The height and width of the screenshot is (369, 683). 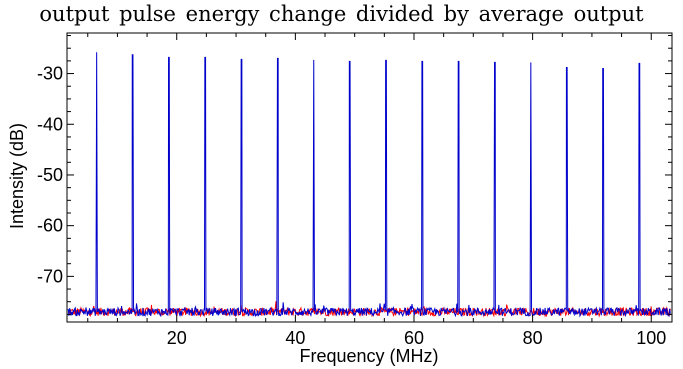 What do you see at coordinates (50, 175) in the screenshot?
I see `y-tick-label: -50` at bounding box center [50, 175].